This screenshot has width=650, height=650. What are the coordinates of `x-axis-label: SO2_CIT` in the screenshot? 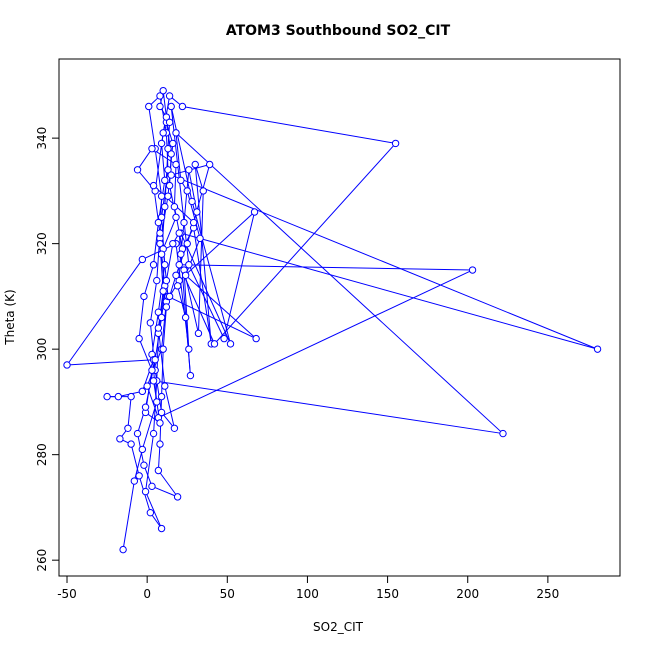 It's located at (338, 627).